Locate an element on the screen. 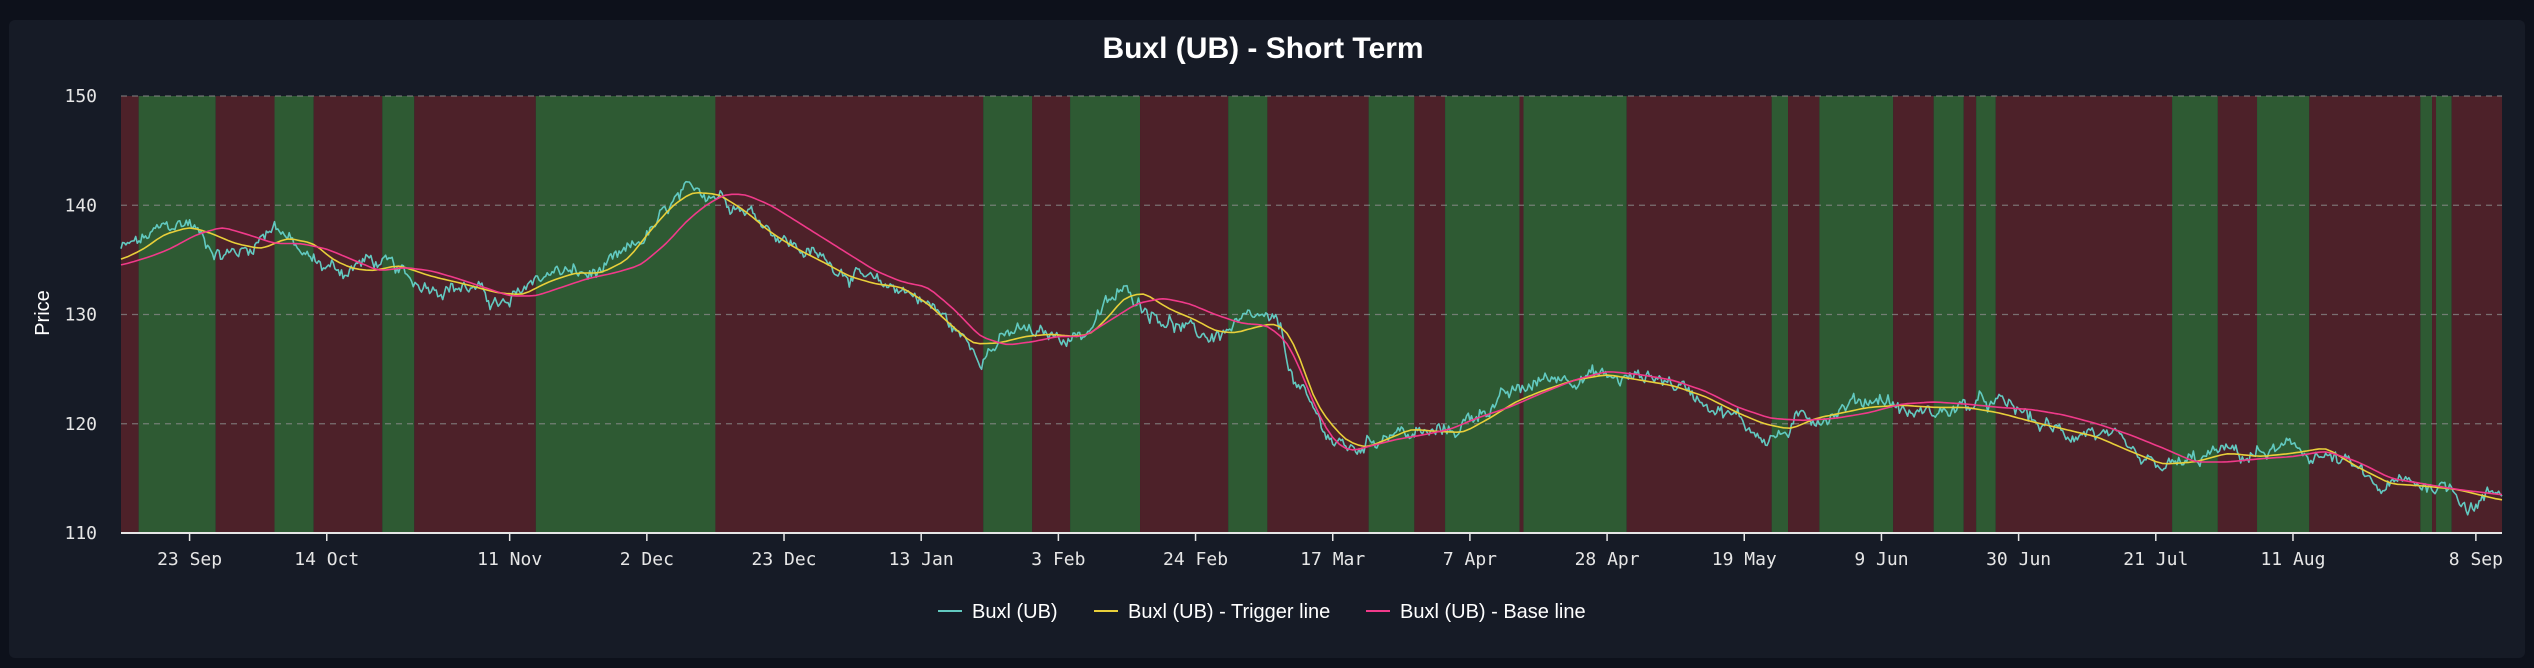  y-tick-label: 130 is located at coordinates (80, 315).